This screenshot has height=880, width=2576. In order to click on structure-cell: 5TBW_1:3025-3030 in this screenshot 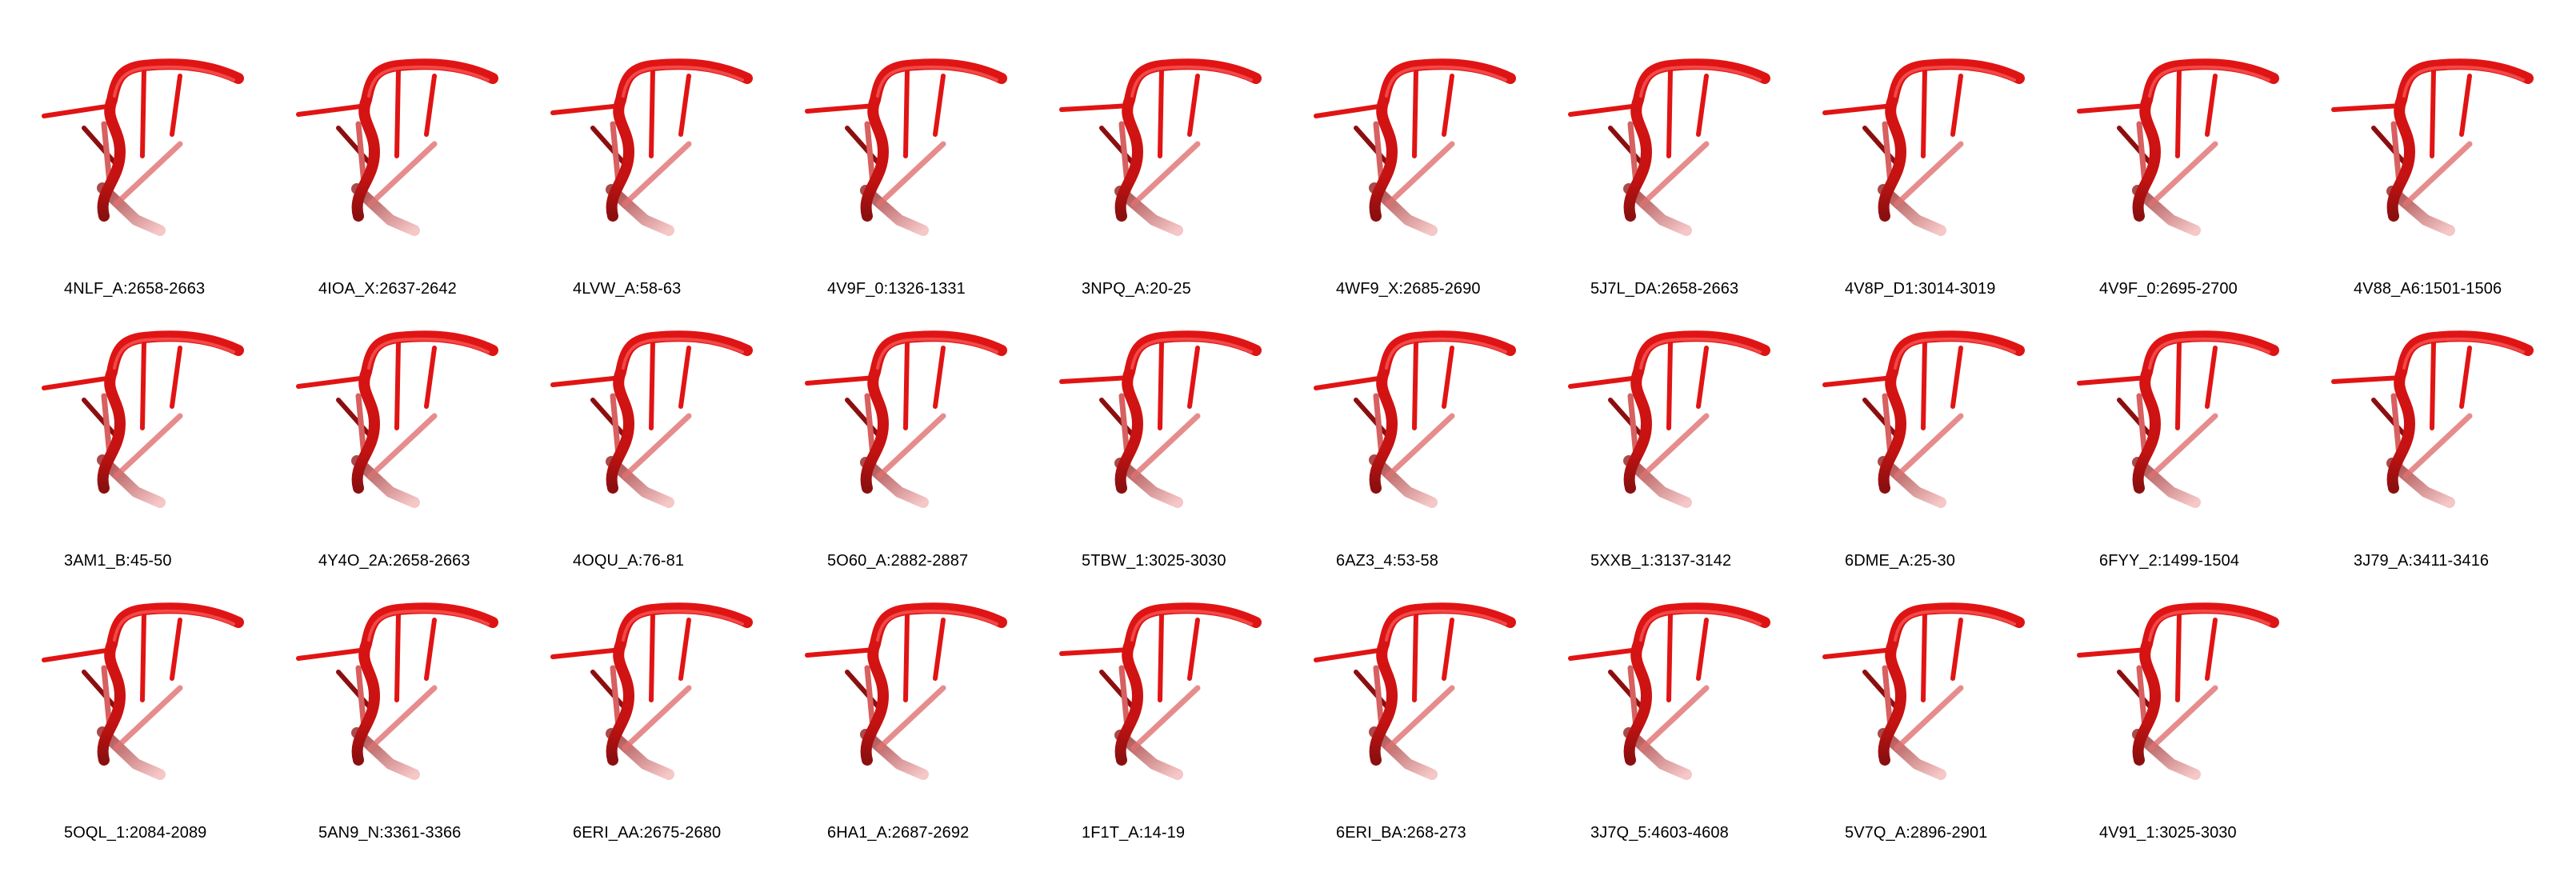, I will do `click(1154, 440)`.